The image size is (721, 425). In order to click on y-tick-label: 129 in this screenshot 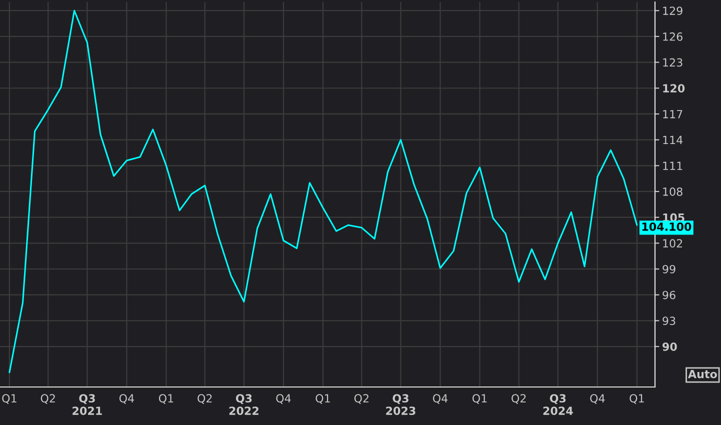, I will do `click(672, 10)`.